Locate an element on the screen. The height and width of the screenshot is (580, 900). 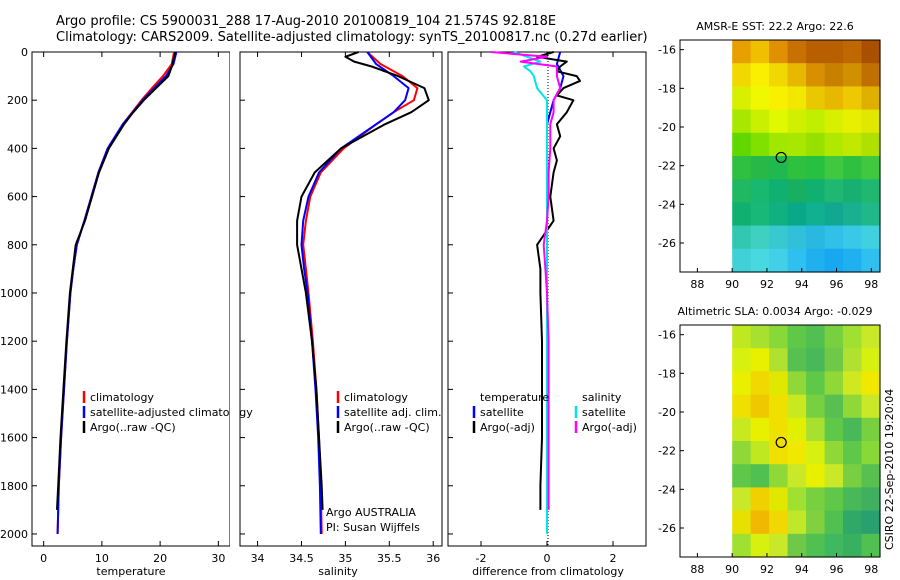
sla-argo-marker is located at coordinates (781, 442).